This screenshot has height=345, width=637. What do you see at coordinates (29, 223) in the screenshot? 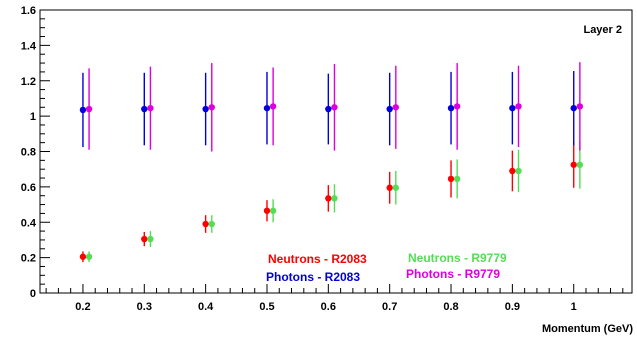
I see `y-tick-label: 0.4` at bounding box center [29, 223].